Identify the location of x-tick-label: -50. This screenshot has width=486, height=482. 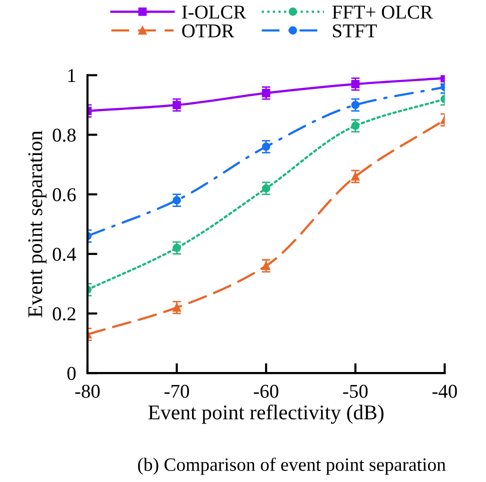
(355, 391).